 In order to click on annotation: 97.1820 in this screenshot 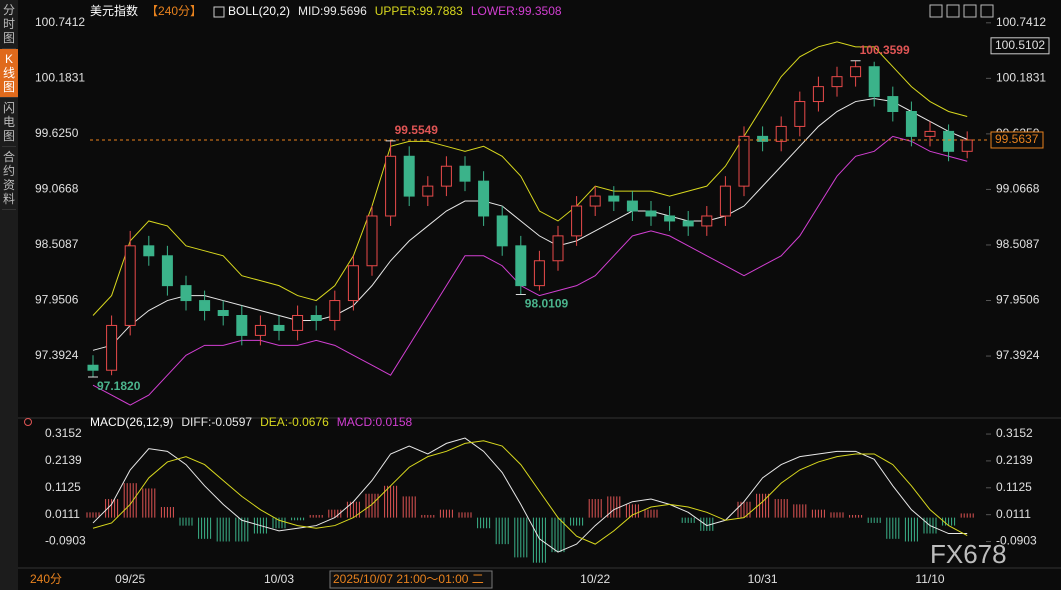, I will do `click(119, 386)`.